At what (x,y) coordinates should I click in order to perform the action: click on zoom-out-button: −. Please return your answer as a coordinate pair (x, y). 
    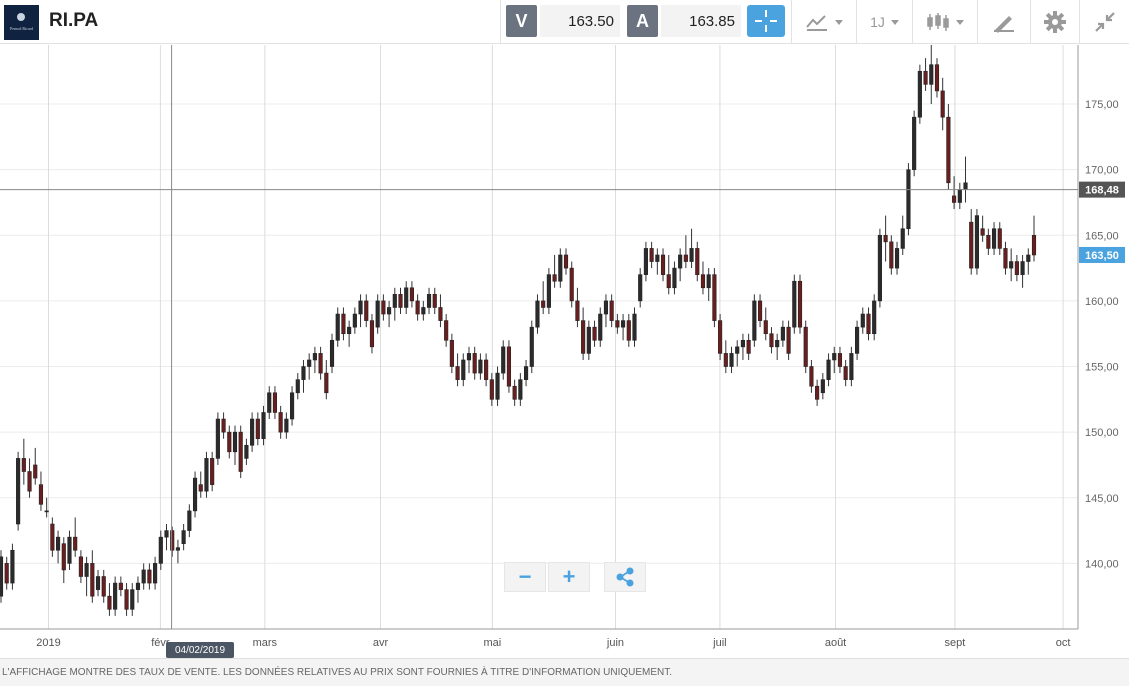
    Looking at the image, I should click on (525, 577).